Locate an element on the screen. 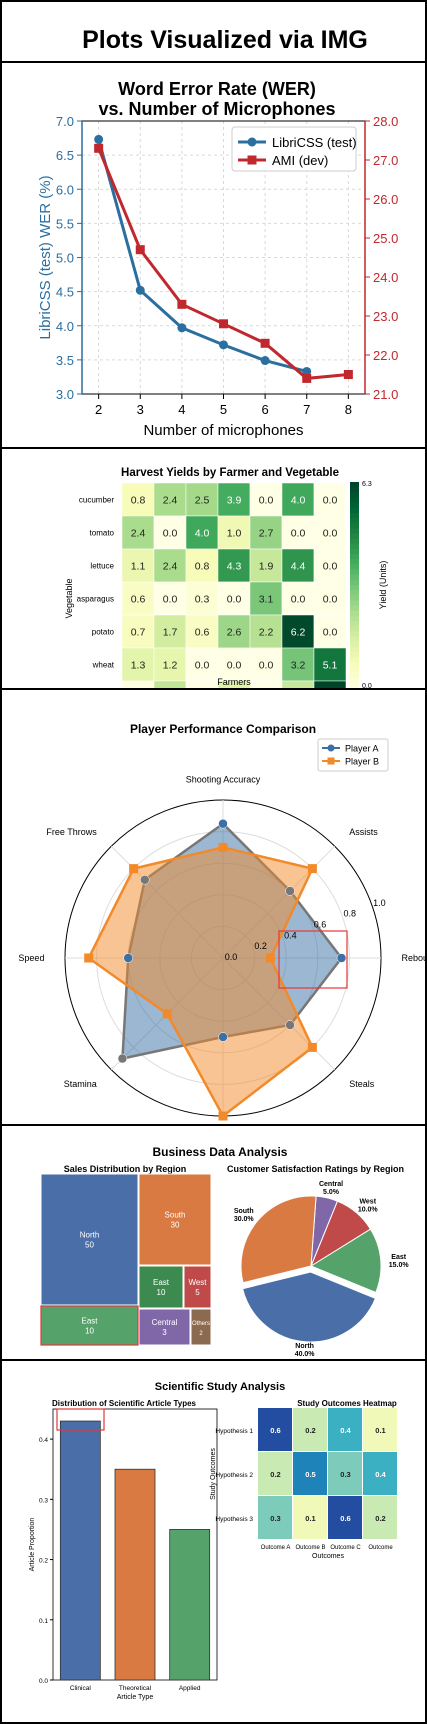  pie-percent-label: 5.0% is located at coordinates (331, 1192).